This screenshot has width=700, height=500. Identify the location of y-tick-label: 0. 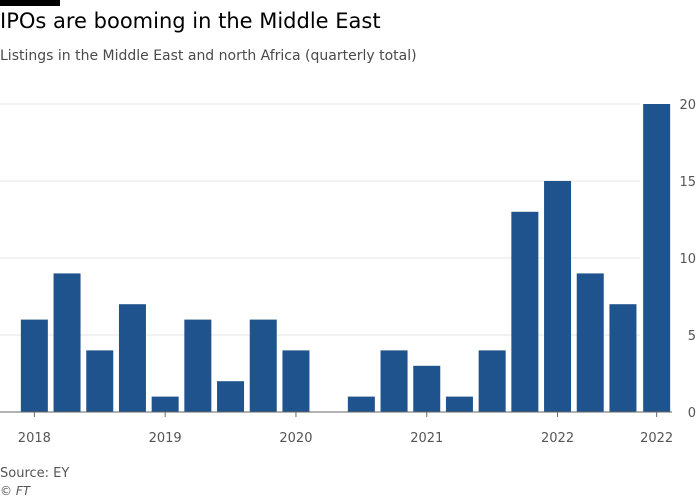
(692, 413).